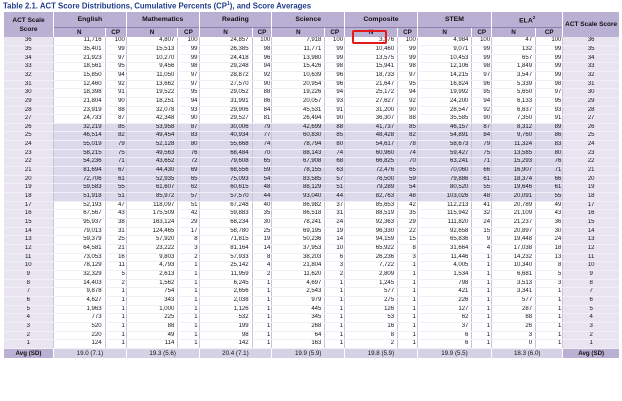 This screenshot has height=401, width=622. What do you see at coordinates (481, 232) in the screenshot?
I see `cp-cell: 15` at bounding box center [481, 232].